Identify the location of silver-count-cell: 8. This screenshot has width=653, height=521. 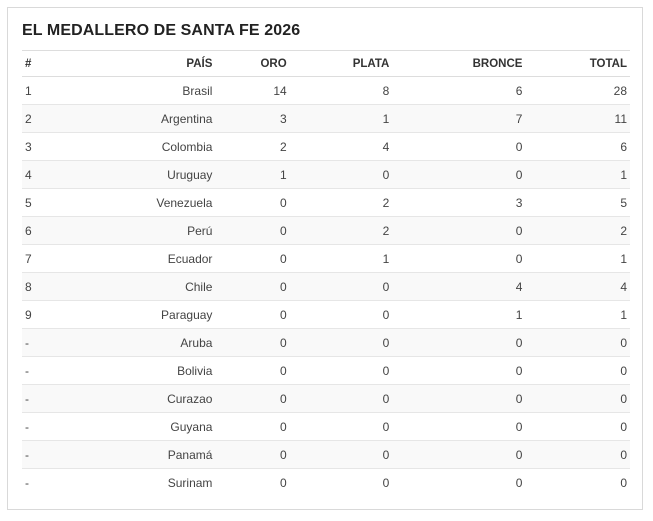
(341, 90).